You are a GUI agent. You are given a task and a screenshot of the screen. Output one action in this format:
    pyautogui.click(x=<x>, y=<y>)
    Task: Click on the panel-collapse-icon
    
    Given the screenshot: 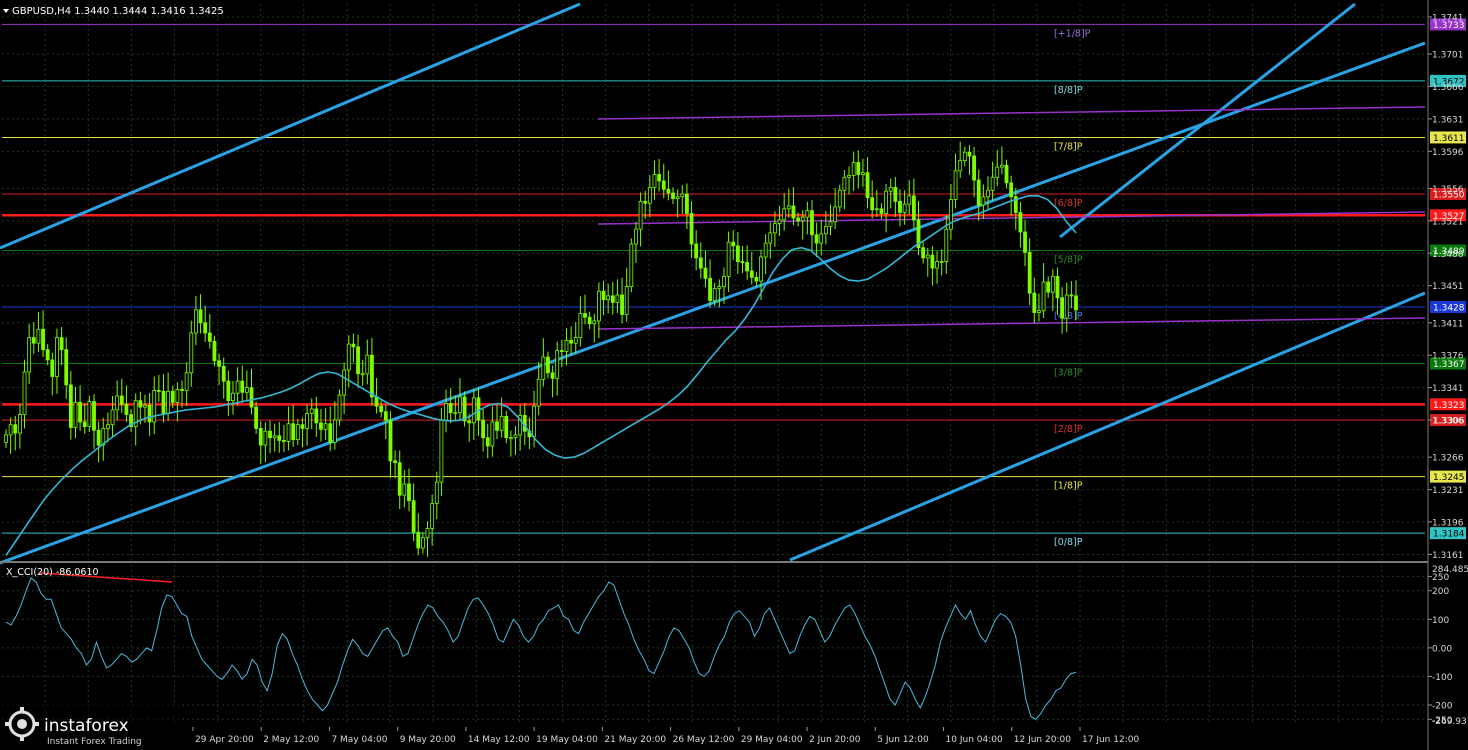 What is the action you would take?
    pyautogui.click(x=6, y=11)
    